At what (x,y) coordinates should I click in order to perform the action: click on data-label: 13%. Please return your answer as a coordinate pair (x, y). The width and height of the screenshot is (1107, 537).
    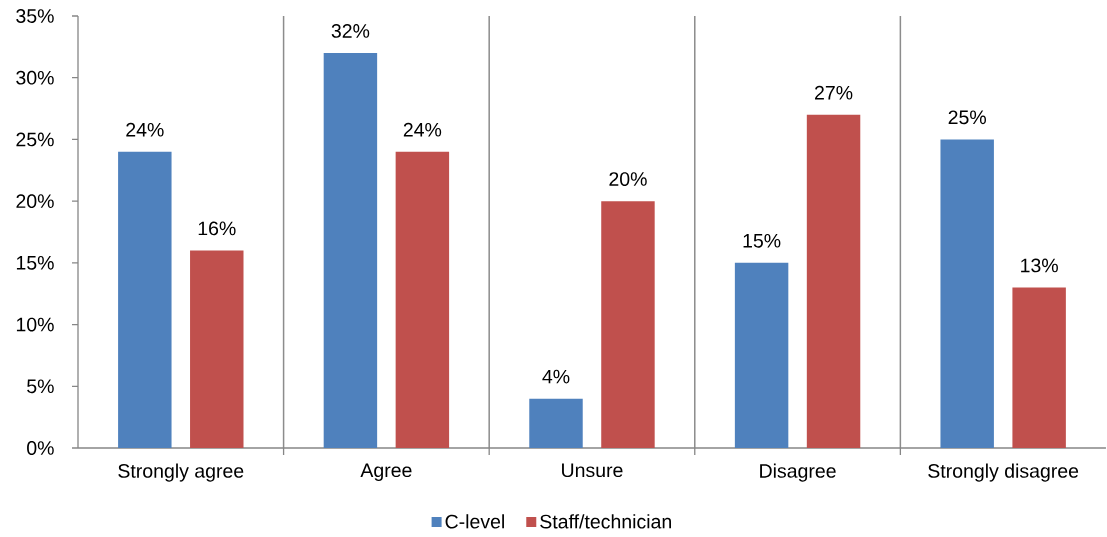
    Looking at the image, I should click on (1039, 265).